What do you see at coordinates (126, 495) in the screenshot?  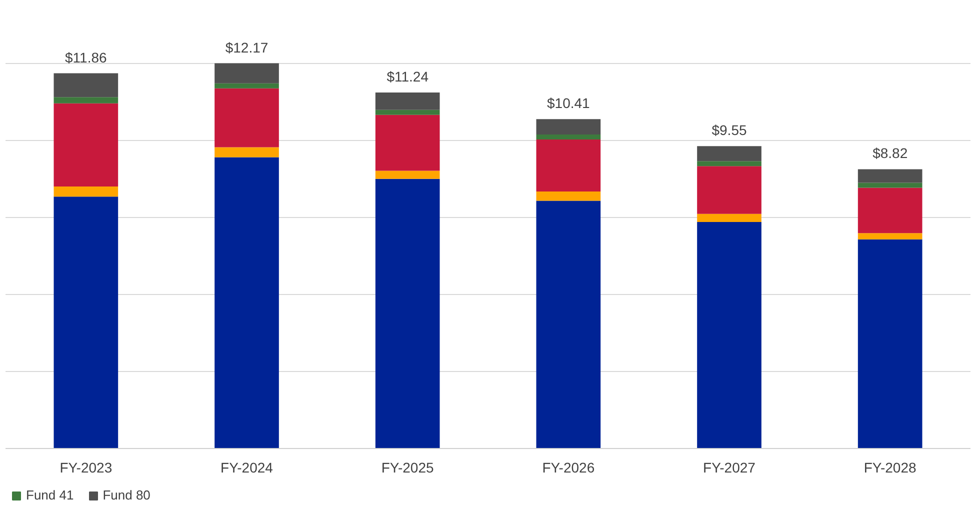 I see `legend-label: Fund 80` at bounding box center [126, 495].